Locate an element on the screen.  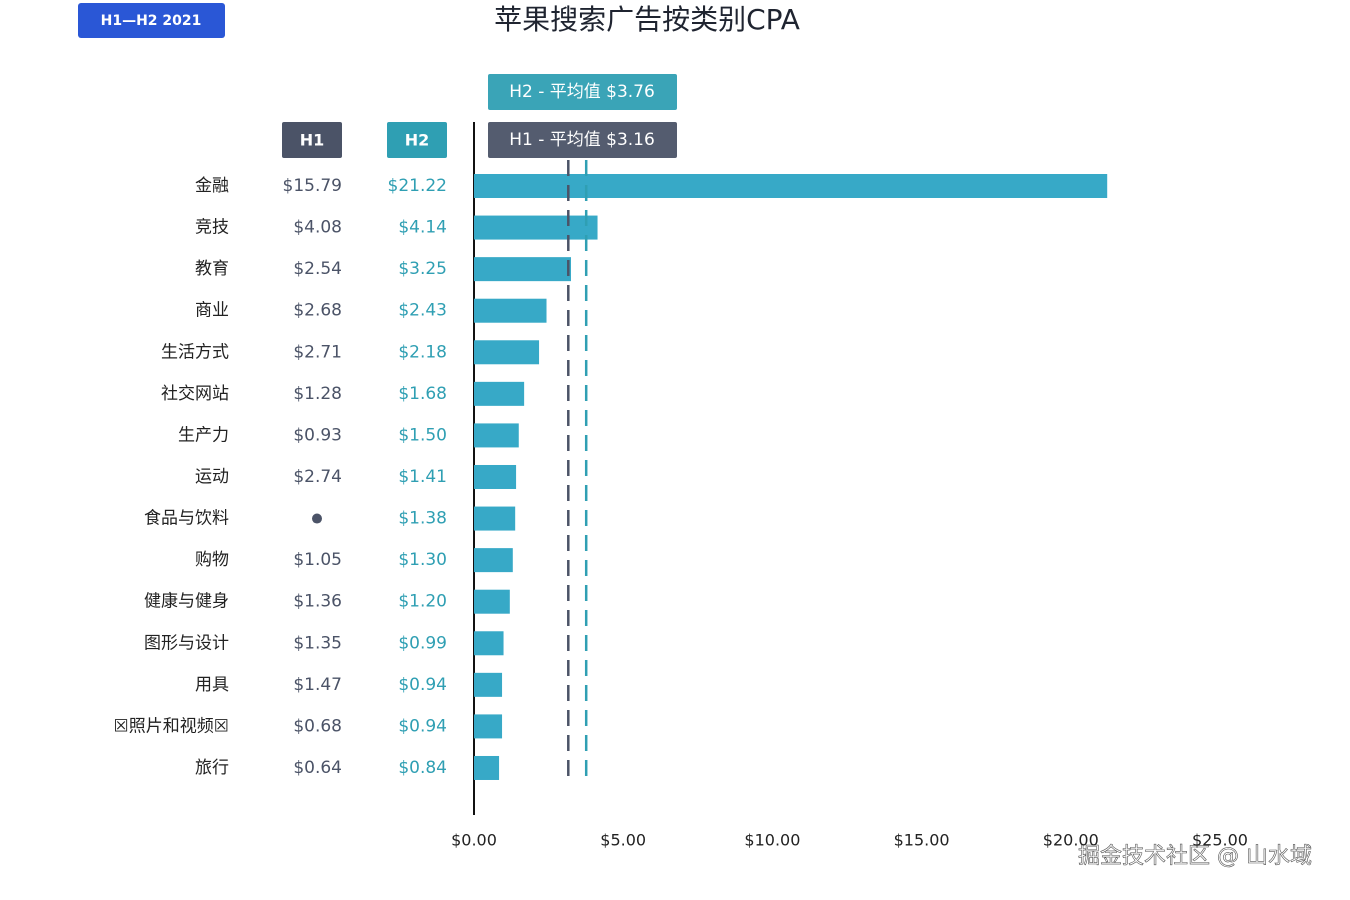
value-label: $1.50 is located at coordinates (422, 435).